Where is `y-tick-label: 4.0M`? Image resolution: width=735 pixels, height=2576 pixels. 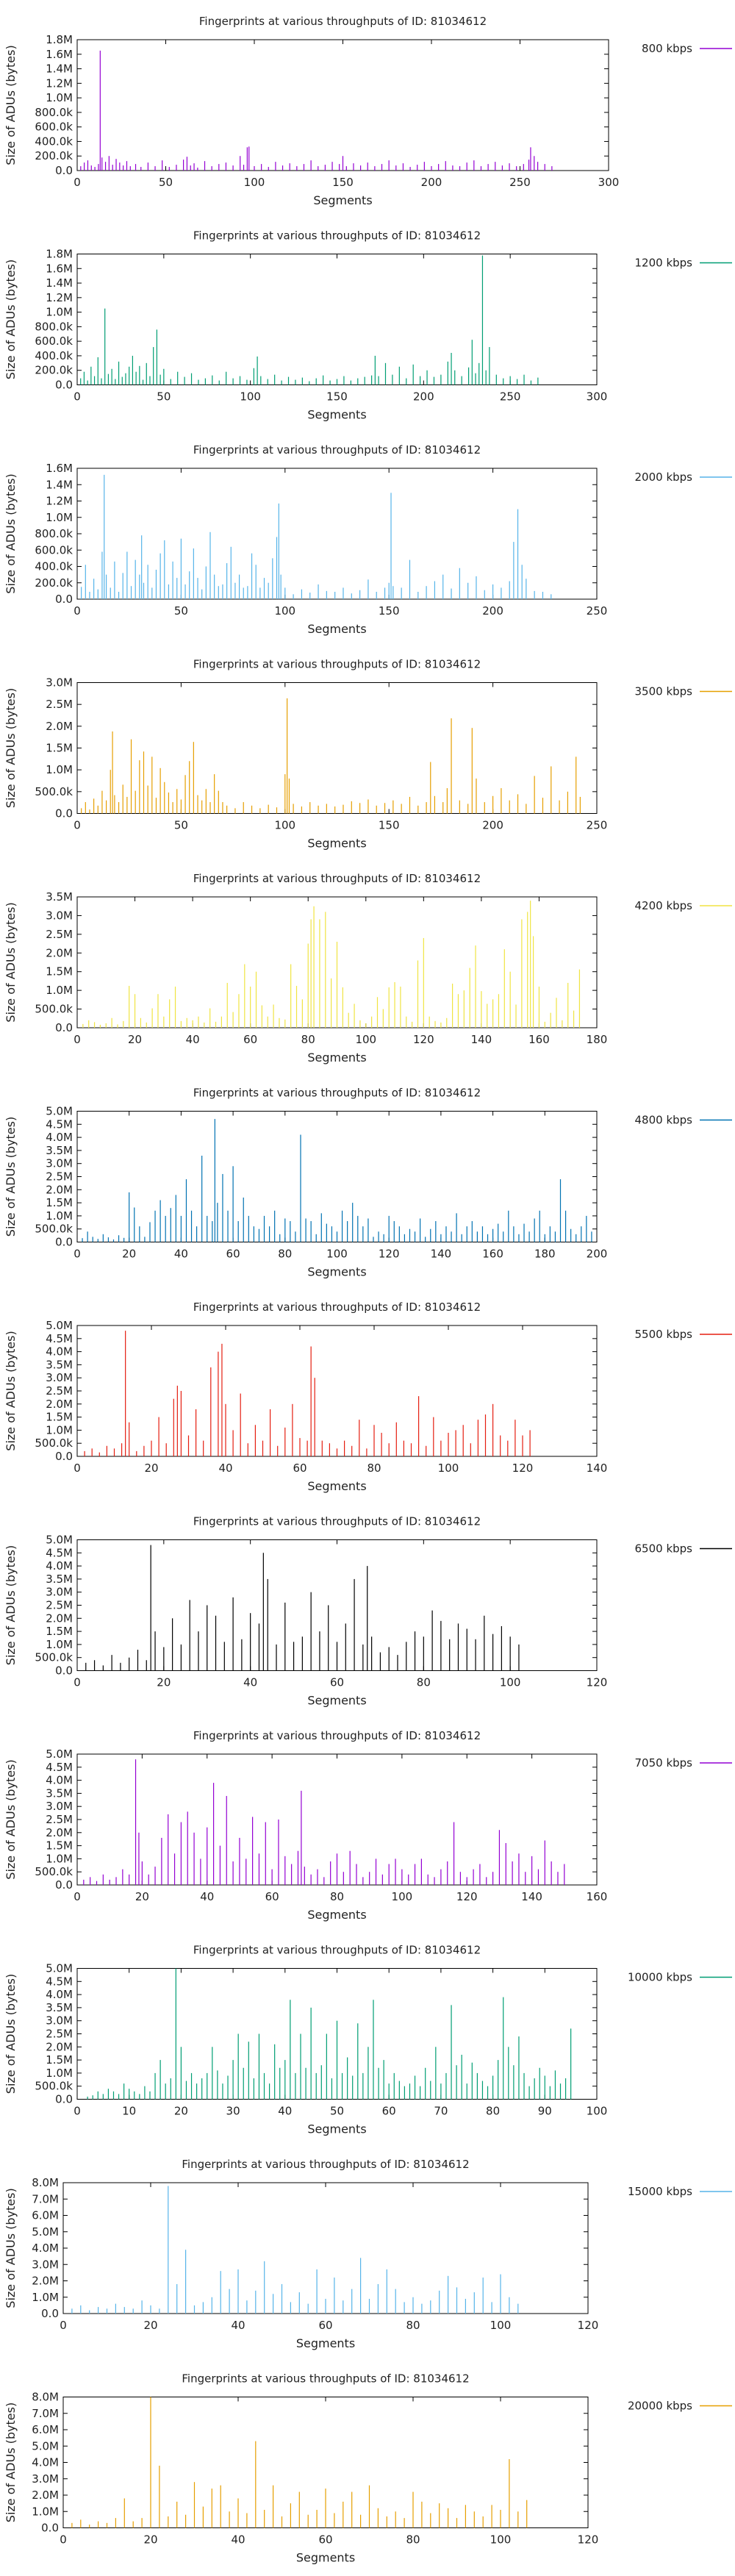
y-tick-label: 4.0M is located at coordinates (59, 1137).